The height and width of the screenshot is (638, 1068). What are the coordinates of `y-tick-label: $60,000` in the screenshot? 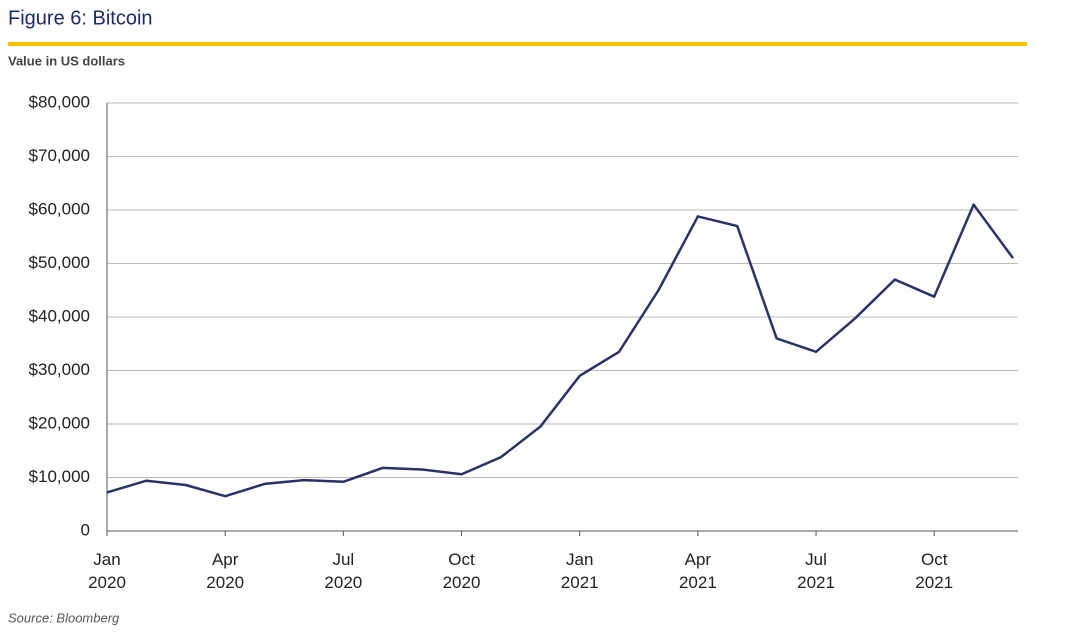 It's located at (59, 208).